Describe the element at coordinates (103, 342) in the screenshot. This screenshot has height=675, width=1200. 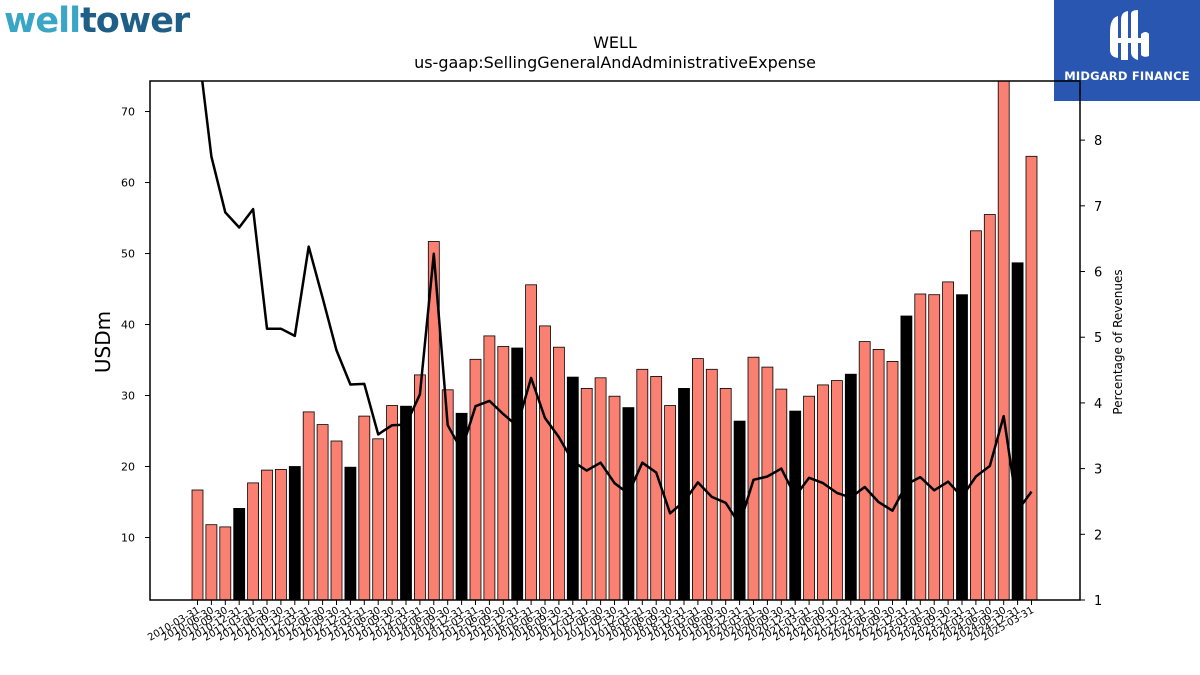
I see `y-axis-label: USDm` at that location.